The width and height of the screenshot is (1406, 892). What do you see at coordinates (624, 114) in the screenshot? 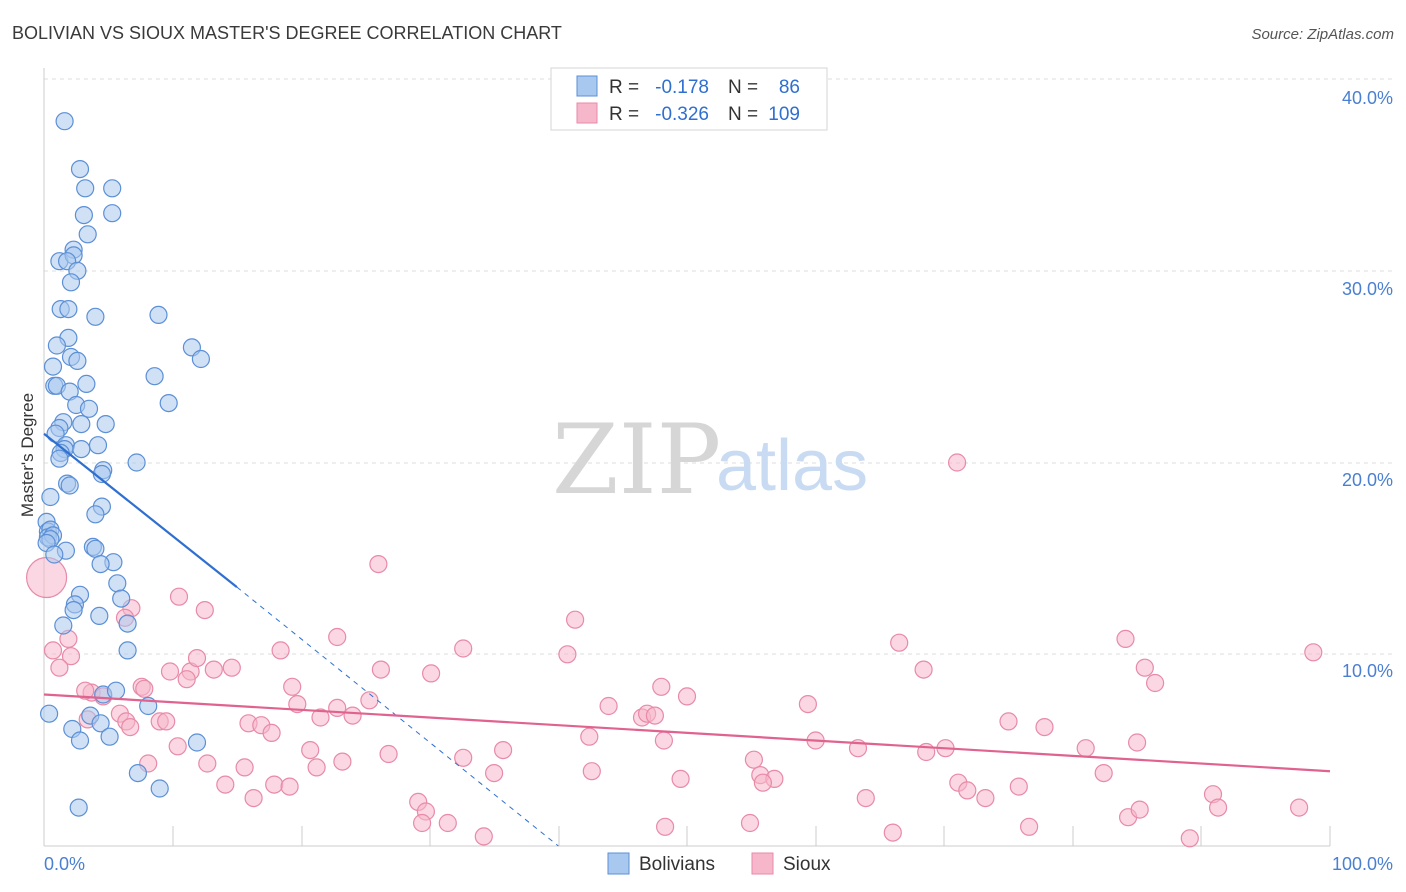
I see `legend-r-label-sioux: R =` at bounding box center [624, 114].